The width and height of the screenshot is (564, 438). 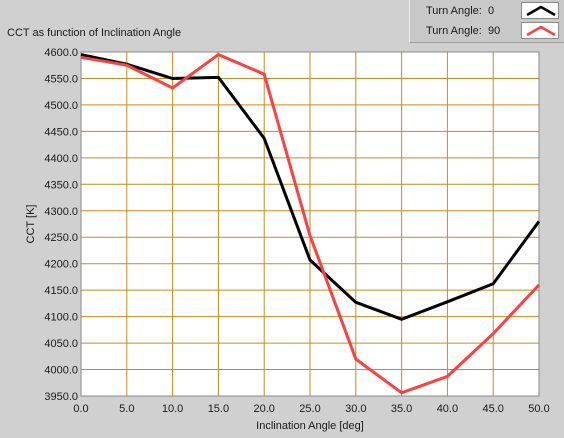 What do you see at coordinates (355, 409) in the screenshot?
I see `x-tick-label: 30.0` at bounding box center [355, 409].